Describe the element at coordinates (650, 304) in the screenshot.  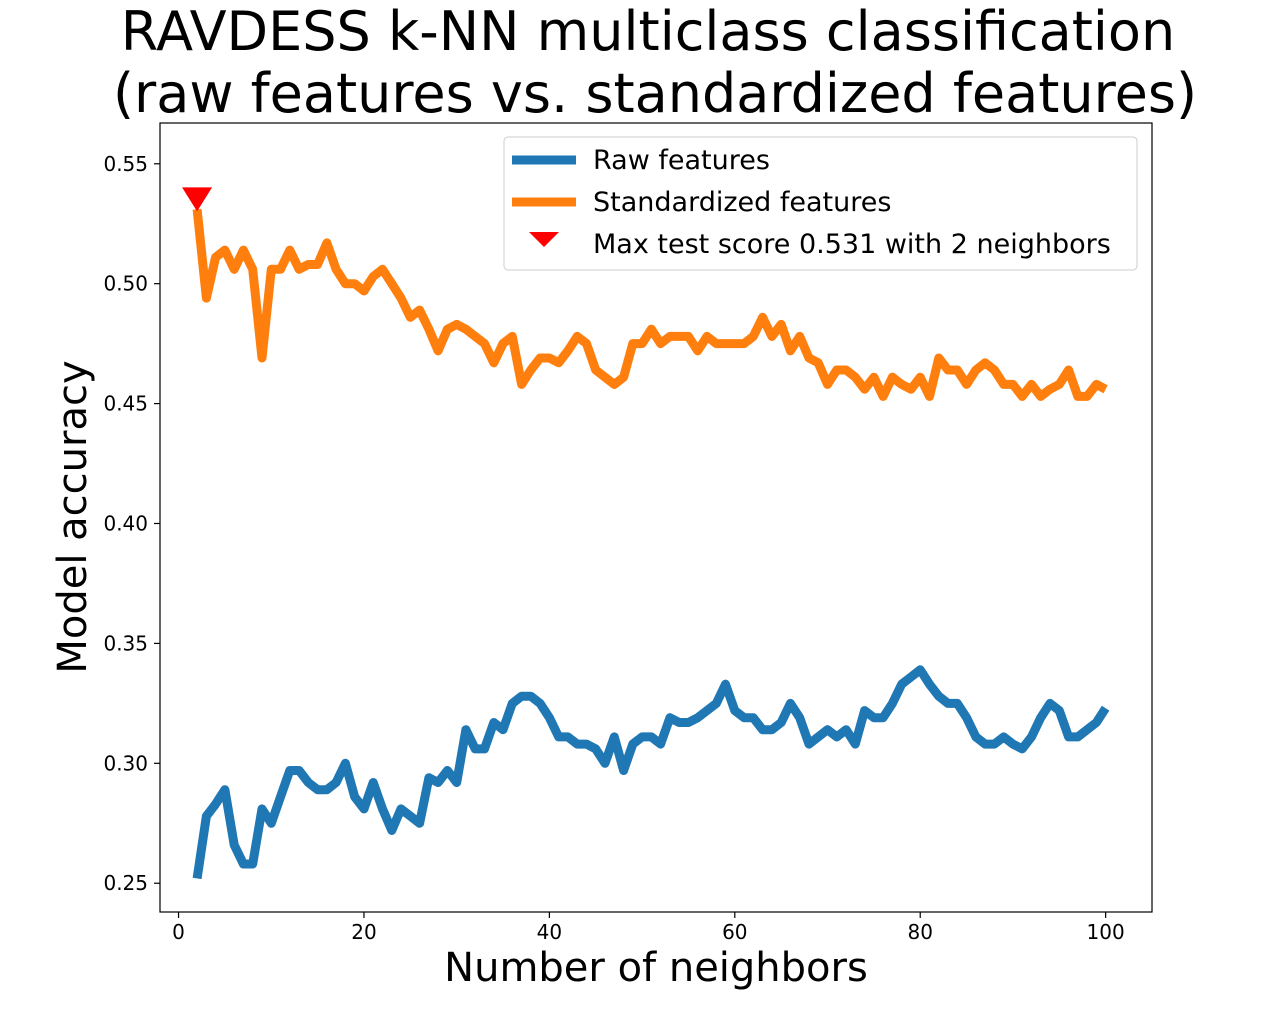
I see `standardized-features-line` at that location.